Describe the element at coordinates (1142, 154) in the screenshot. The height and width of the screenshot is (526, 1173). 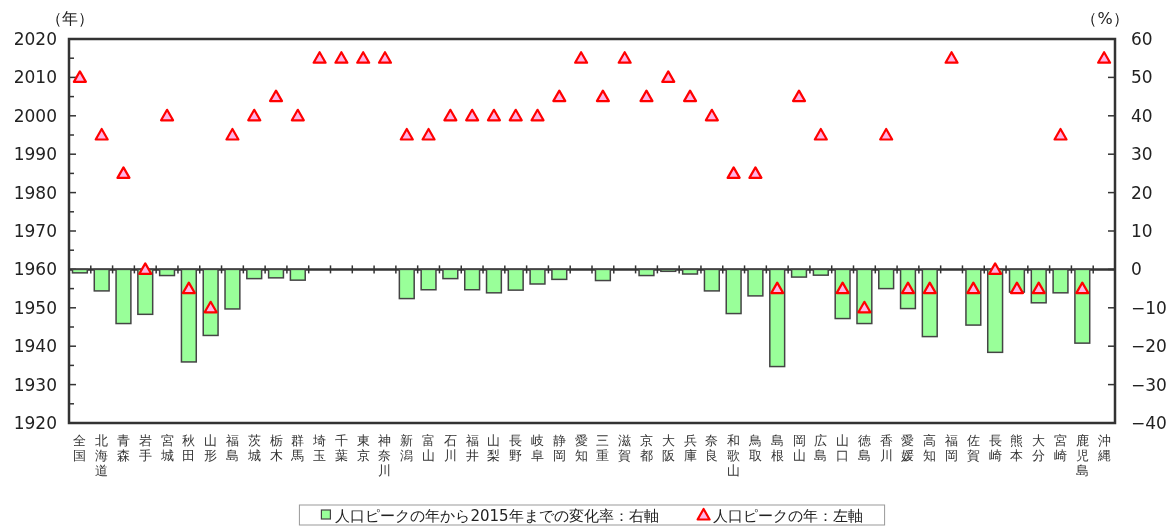
I see `y2-tick-label: 30` at that location.